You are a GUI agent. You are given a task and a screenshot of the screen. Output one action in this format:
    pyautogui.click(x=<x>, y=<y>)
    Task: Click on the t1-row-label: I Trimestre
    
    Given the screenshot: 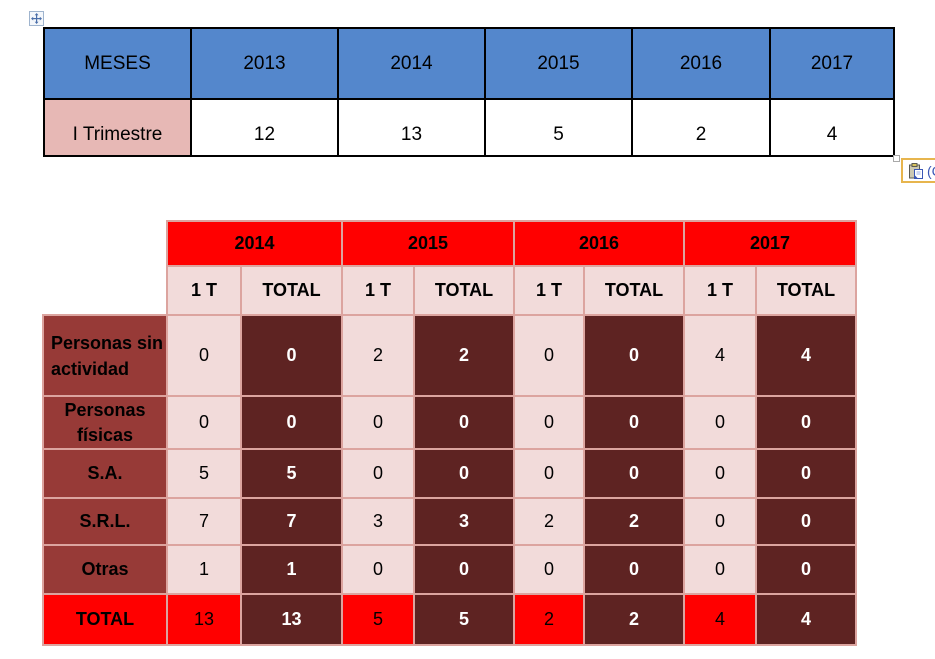 What is the action you would take?
    pyautogui.click(x=117, y=127)
    